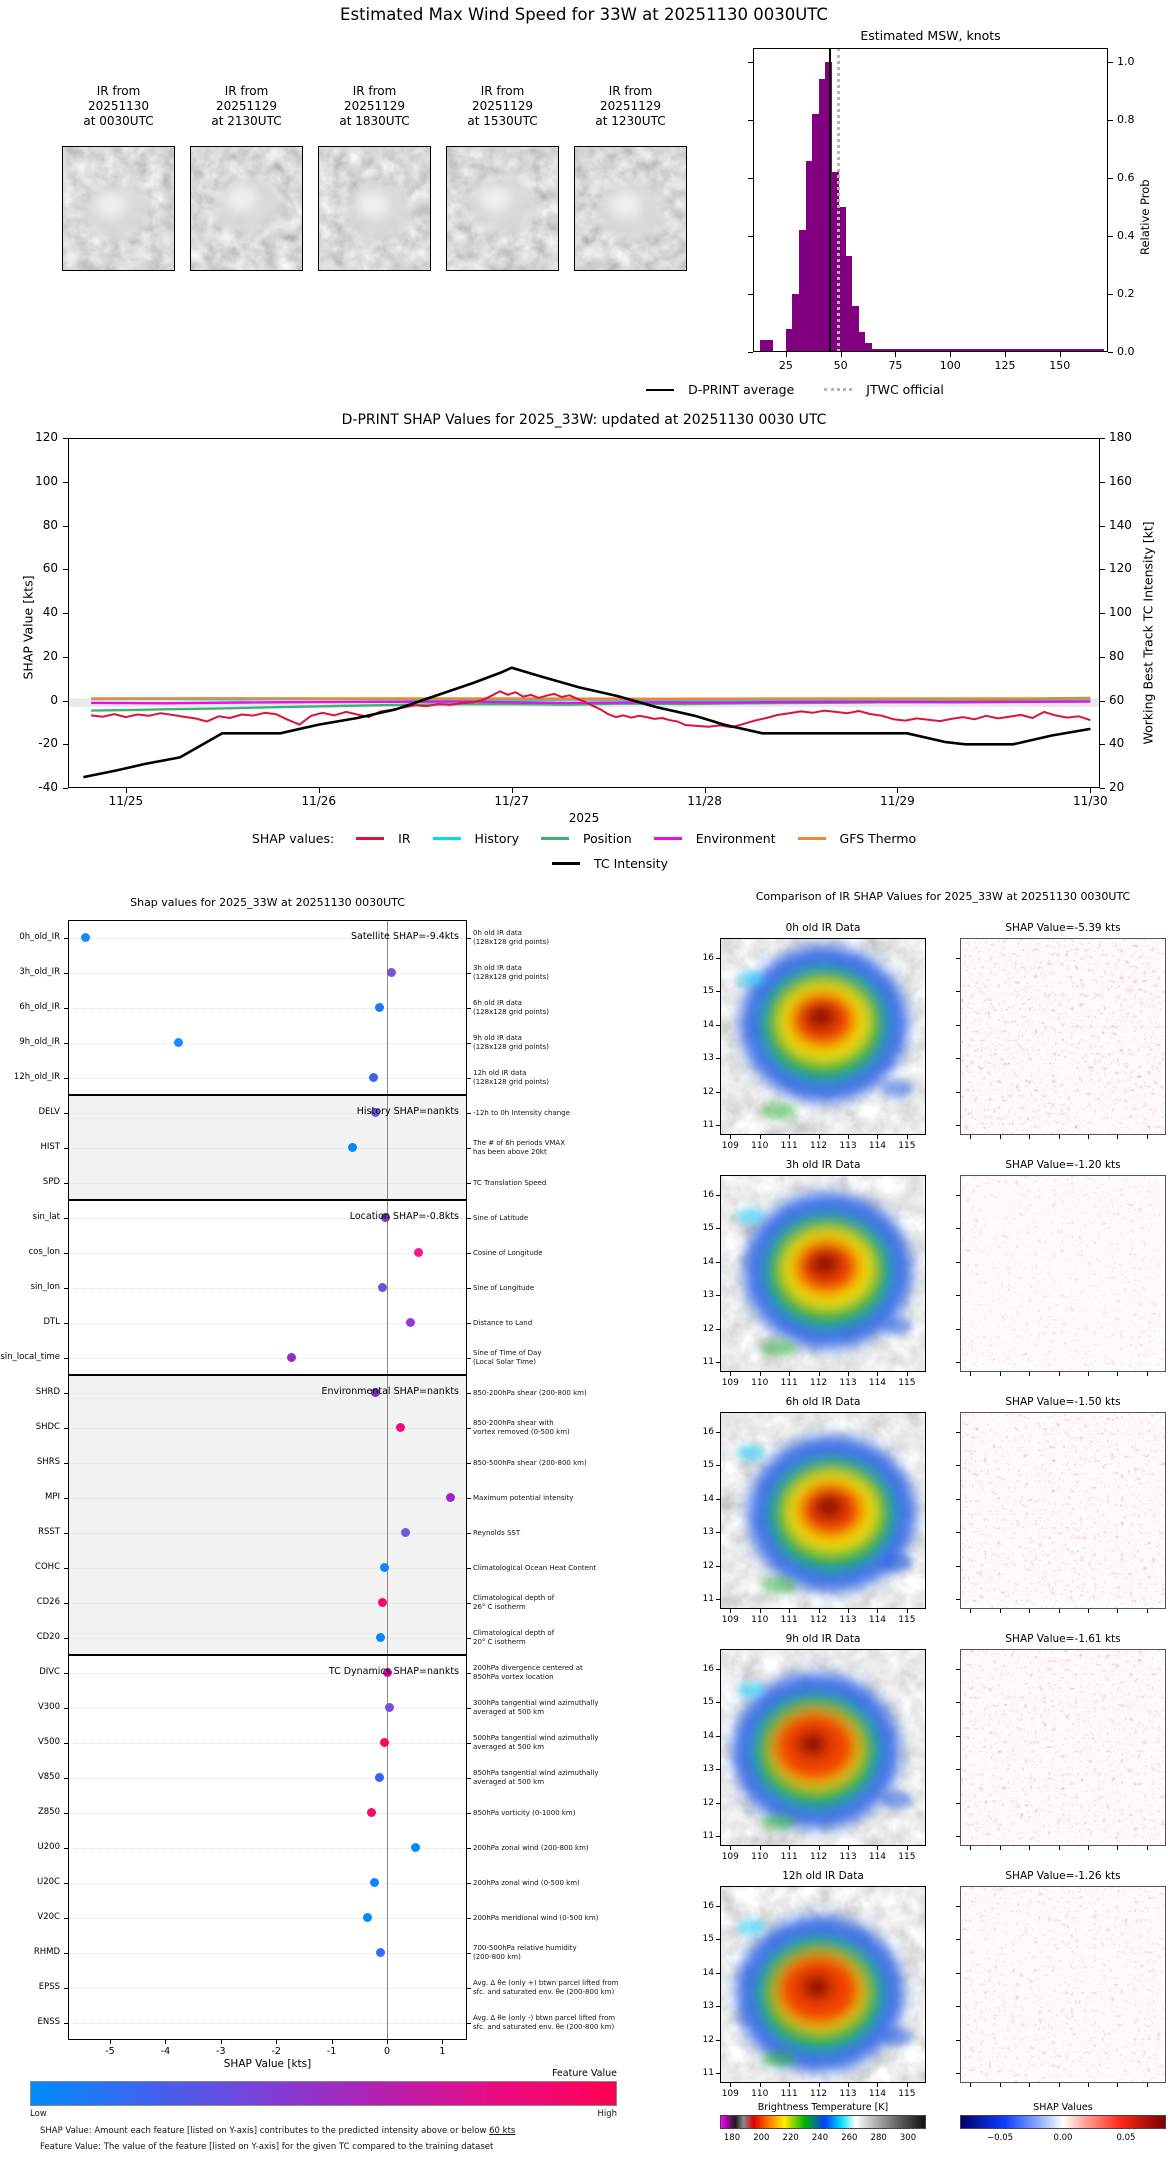 This screenshot has width=1168, height=2158. I want to click on dotplot-feature-note: 200hPa zonal wind (0-500 km), so click(526, 1882).